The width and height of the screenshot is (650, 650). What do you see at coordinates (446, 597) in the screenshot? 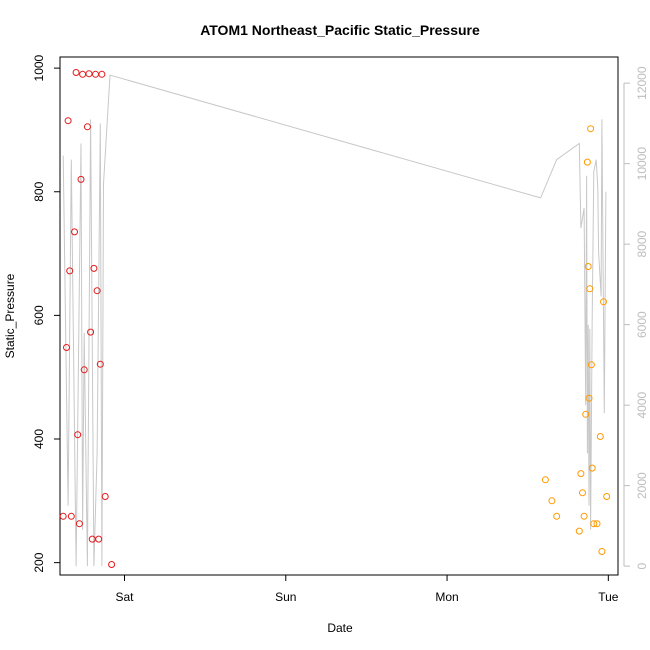
I see `x-tick-label-mon: Mon` at bounding box center [446, 597].